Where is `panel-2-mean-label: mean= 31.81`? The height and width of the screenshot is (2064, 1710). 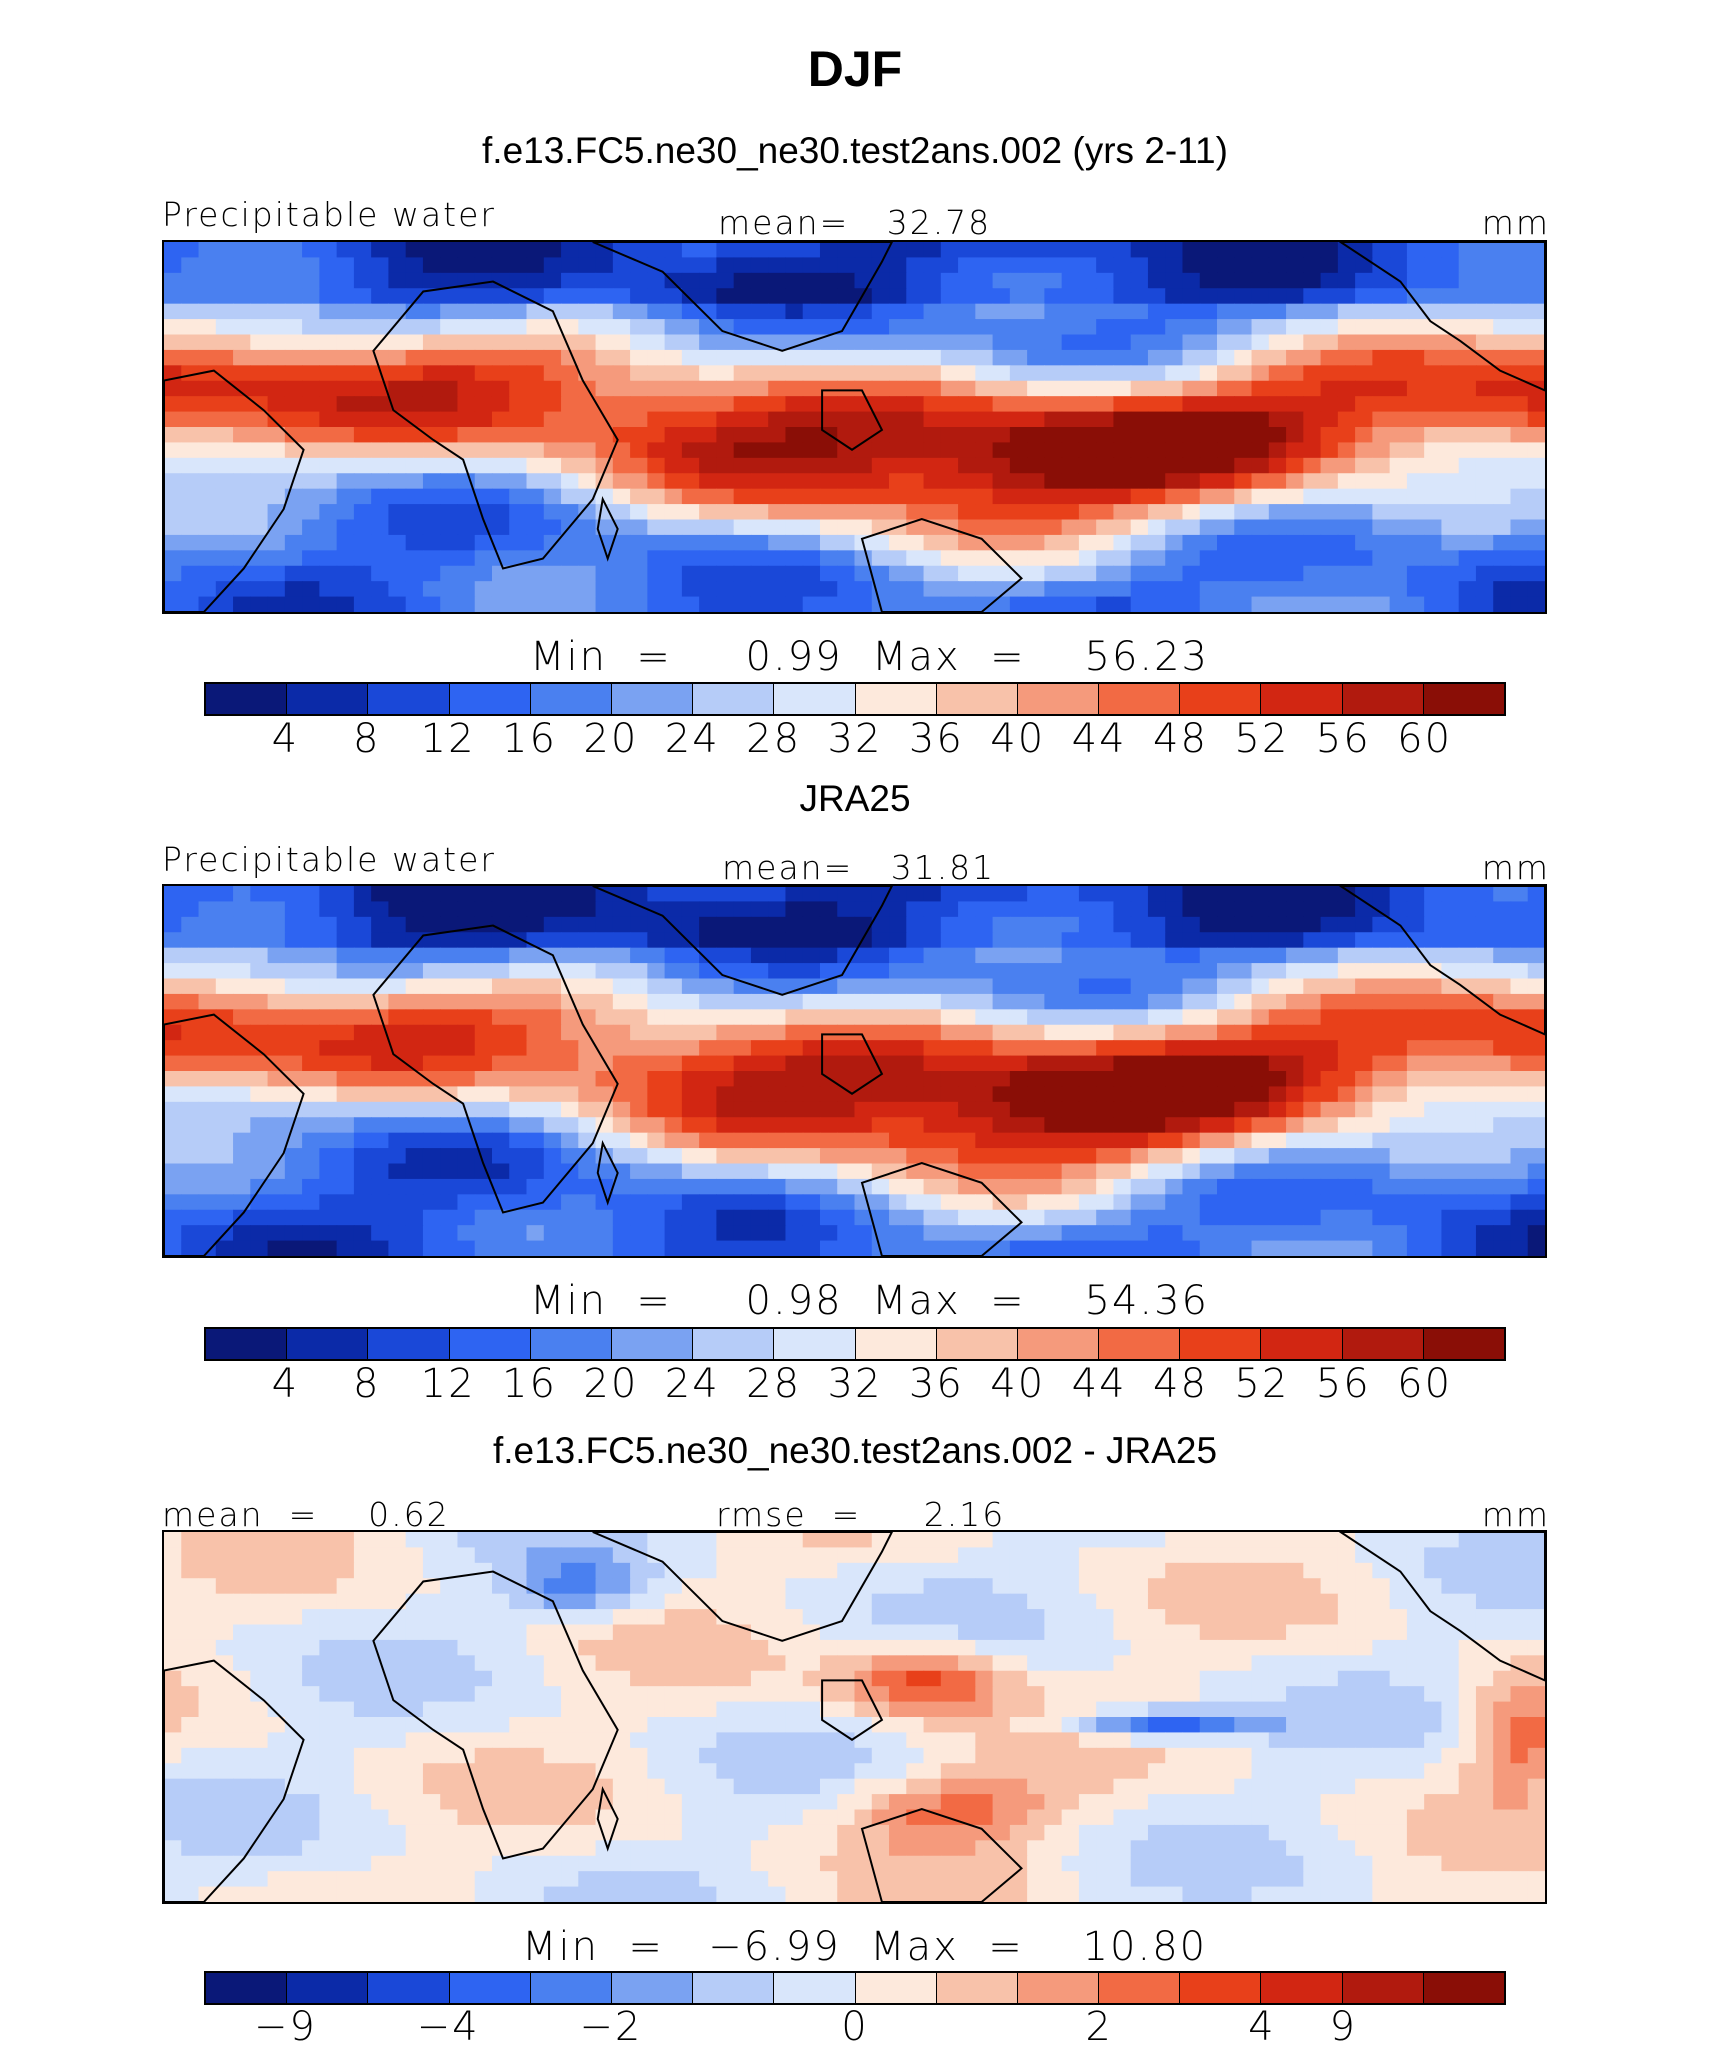
panel-2-mean-label: mean= 31.81 is located at coordinates (859, 867).